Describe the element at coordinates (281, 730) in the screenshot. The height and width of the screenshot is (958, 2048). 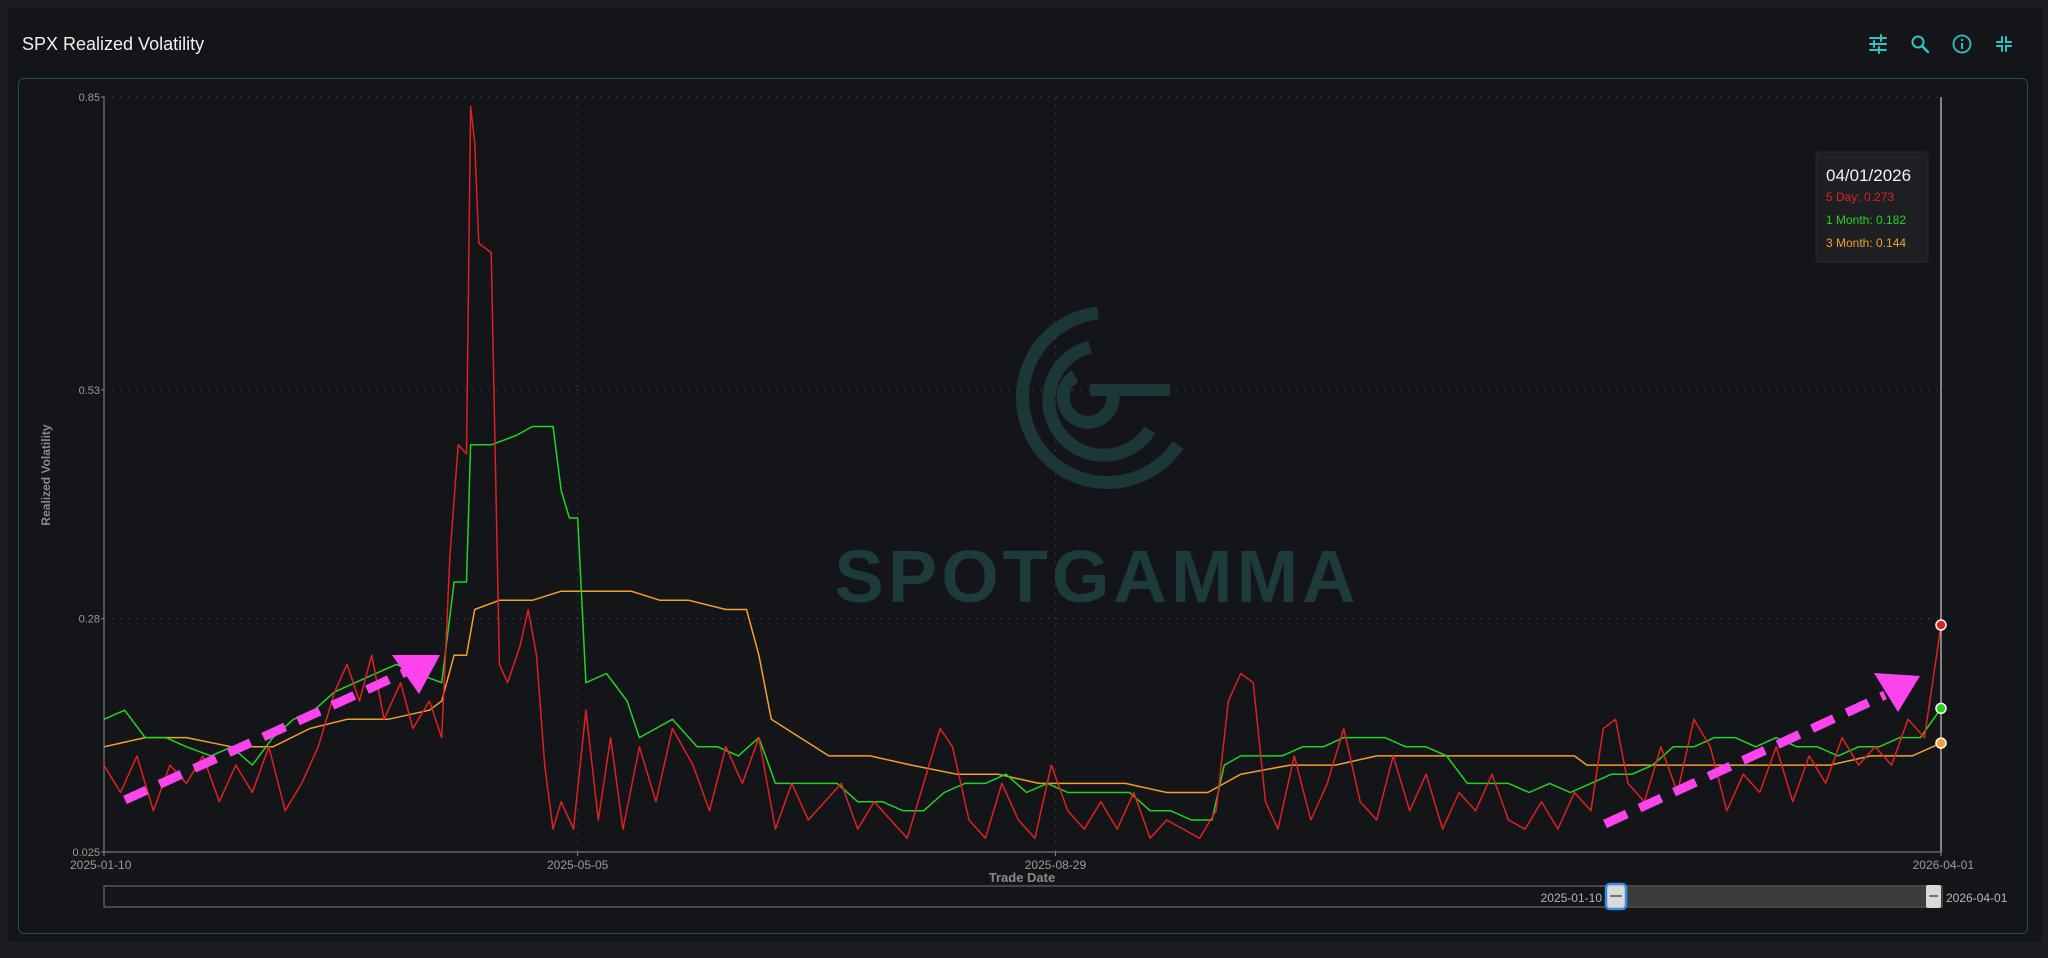
I see `annotation-arrow-left` at that location.